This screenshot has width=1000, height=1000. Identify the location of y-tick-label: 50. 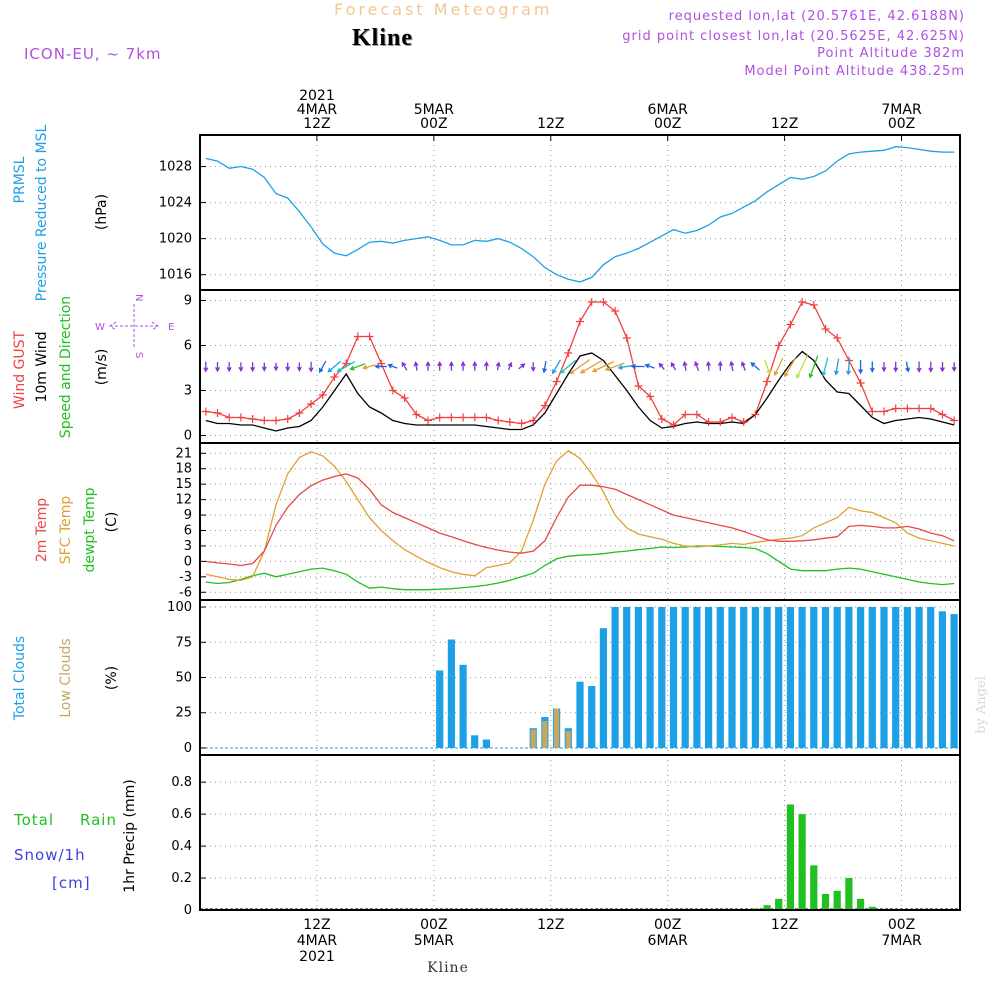
(183, 678).